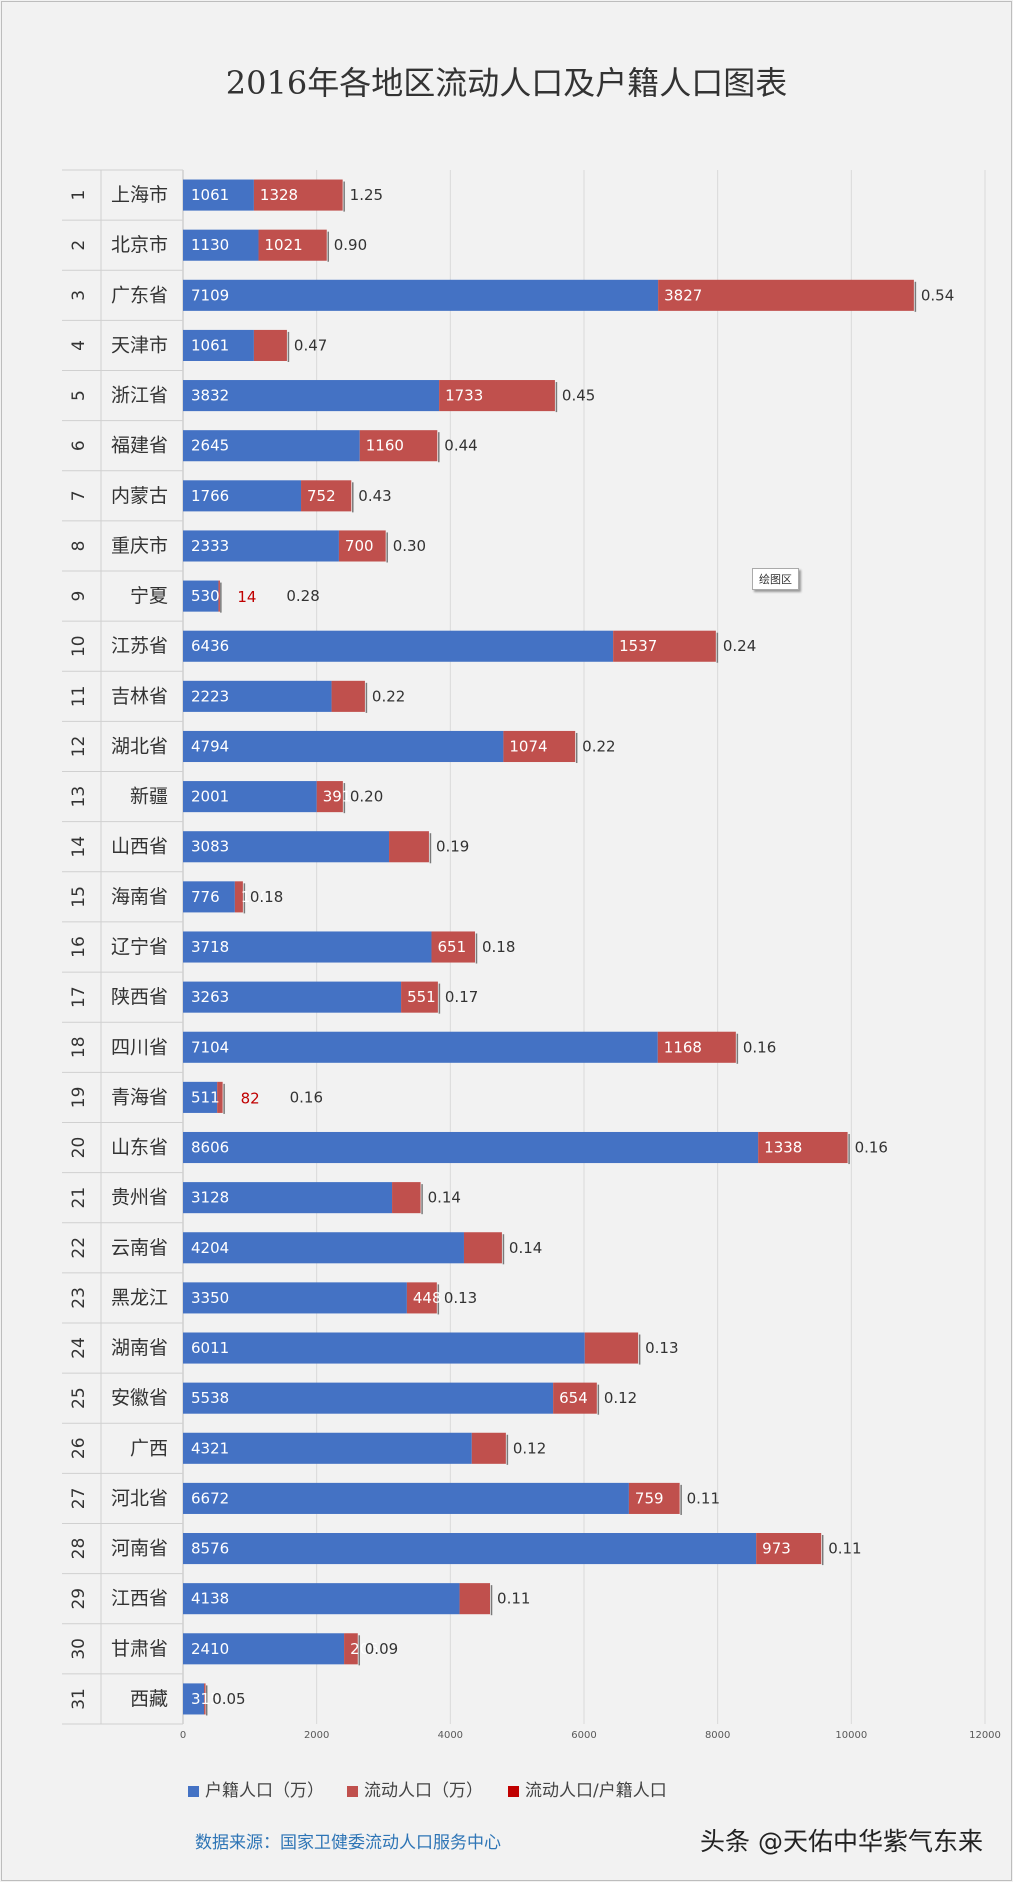  Describe the element at coordinates (717, 1735) in the screenshot. I see `x-tick-label: 8000` at that location.